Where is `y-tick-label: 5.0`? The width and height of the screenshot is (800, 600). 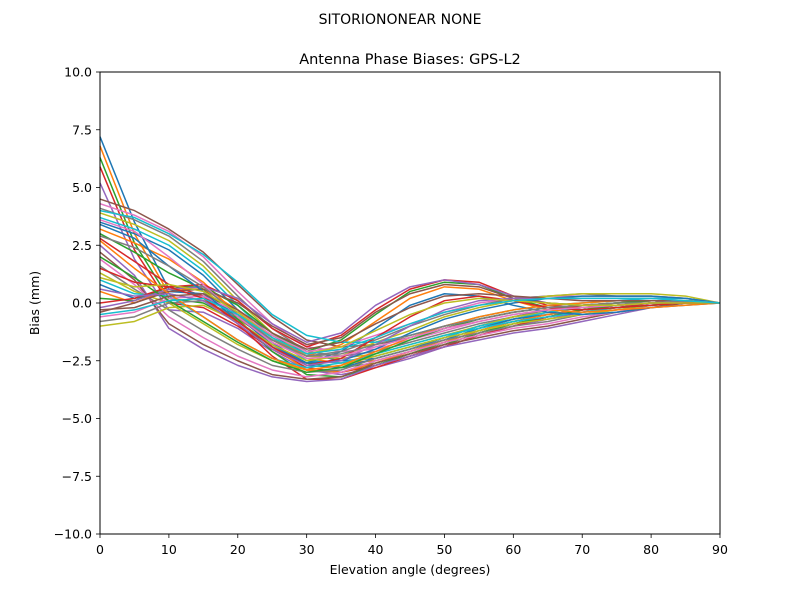 y-tick-label: 5.0 is located at coordinates (82, 187).